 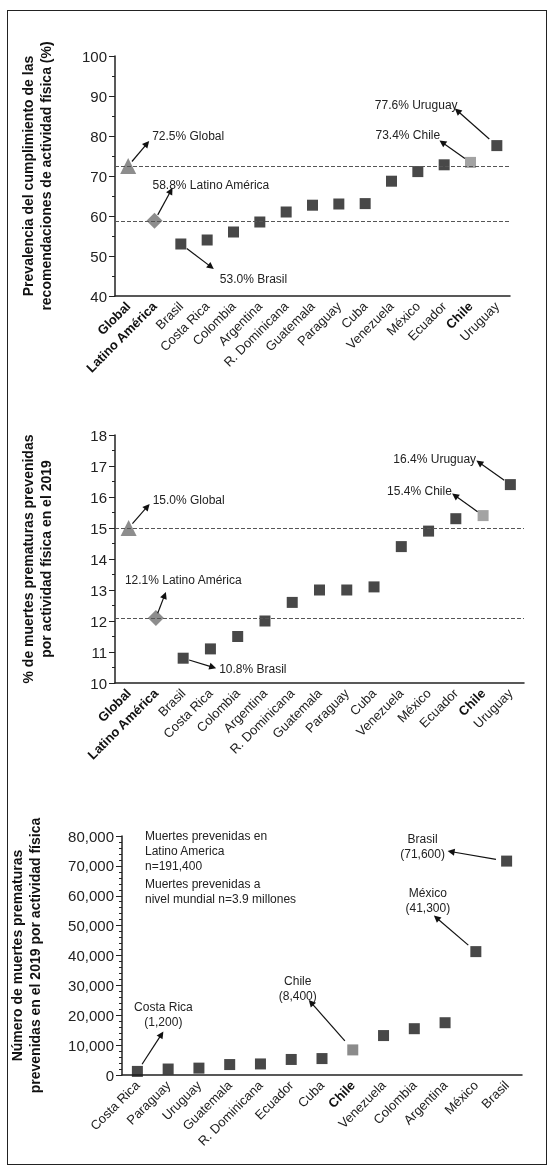 I want to click on y-tick-label: 0, so click(x=109, y=1075).